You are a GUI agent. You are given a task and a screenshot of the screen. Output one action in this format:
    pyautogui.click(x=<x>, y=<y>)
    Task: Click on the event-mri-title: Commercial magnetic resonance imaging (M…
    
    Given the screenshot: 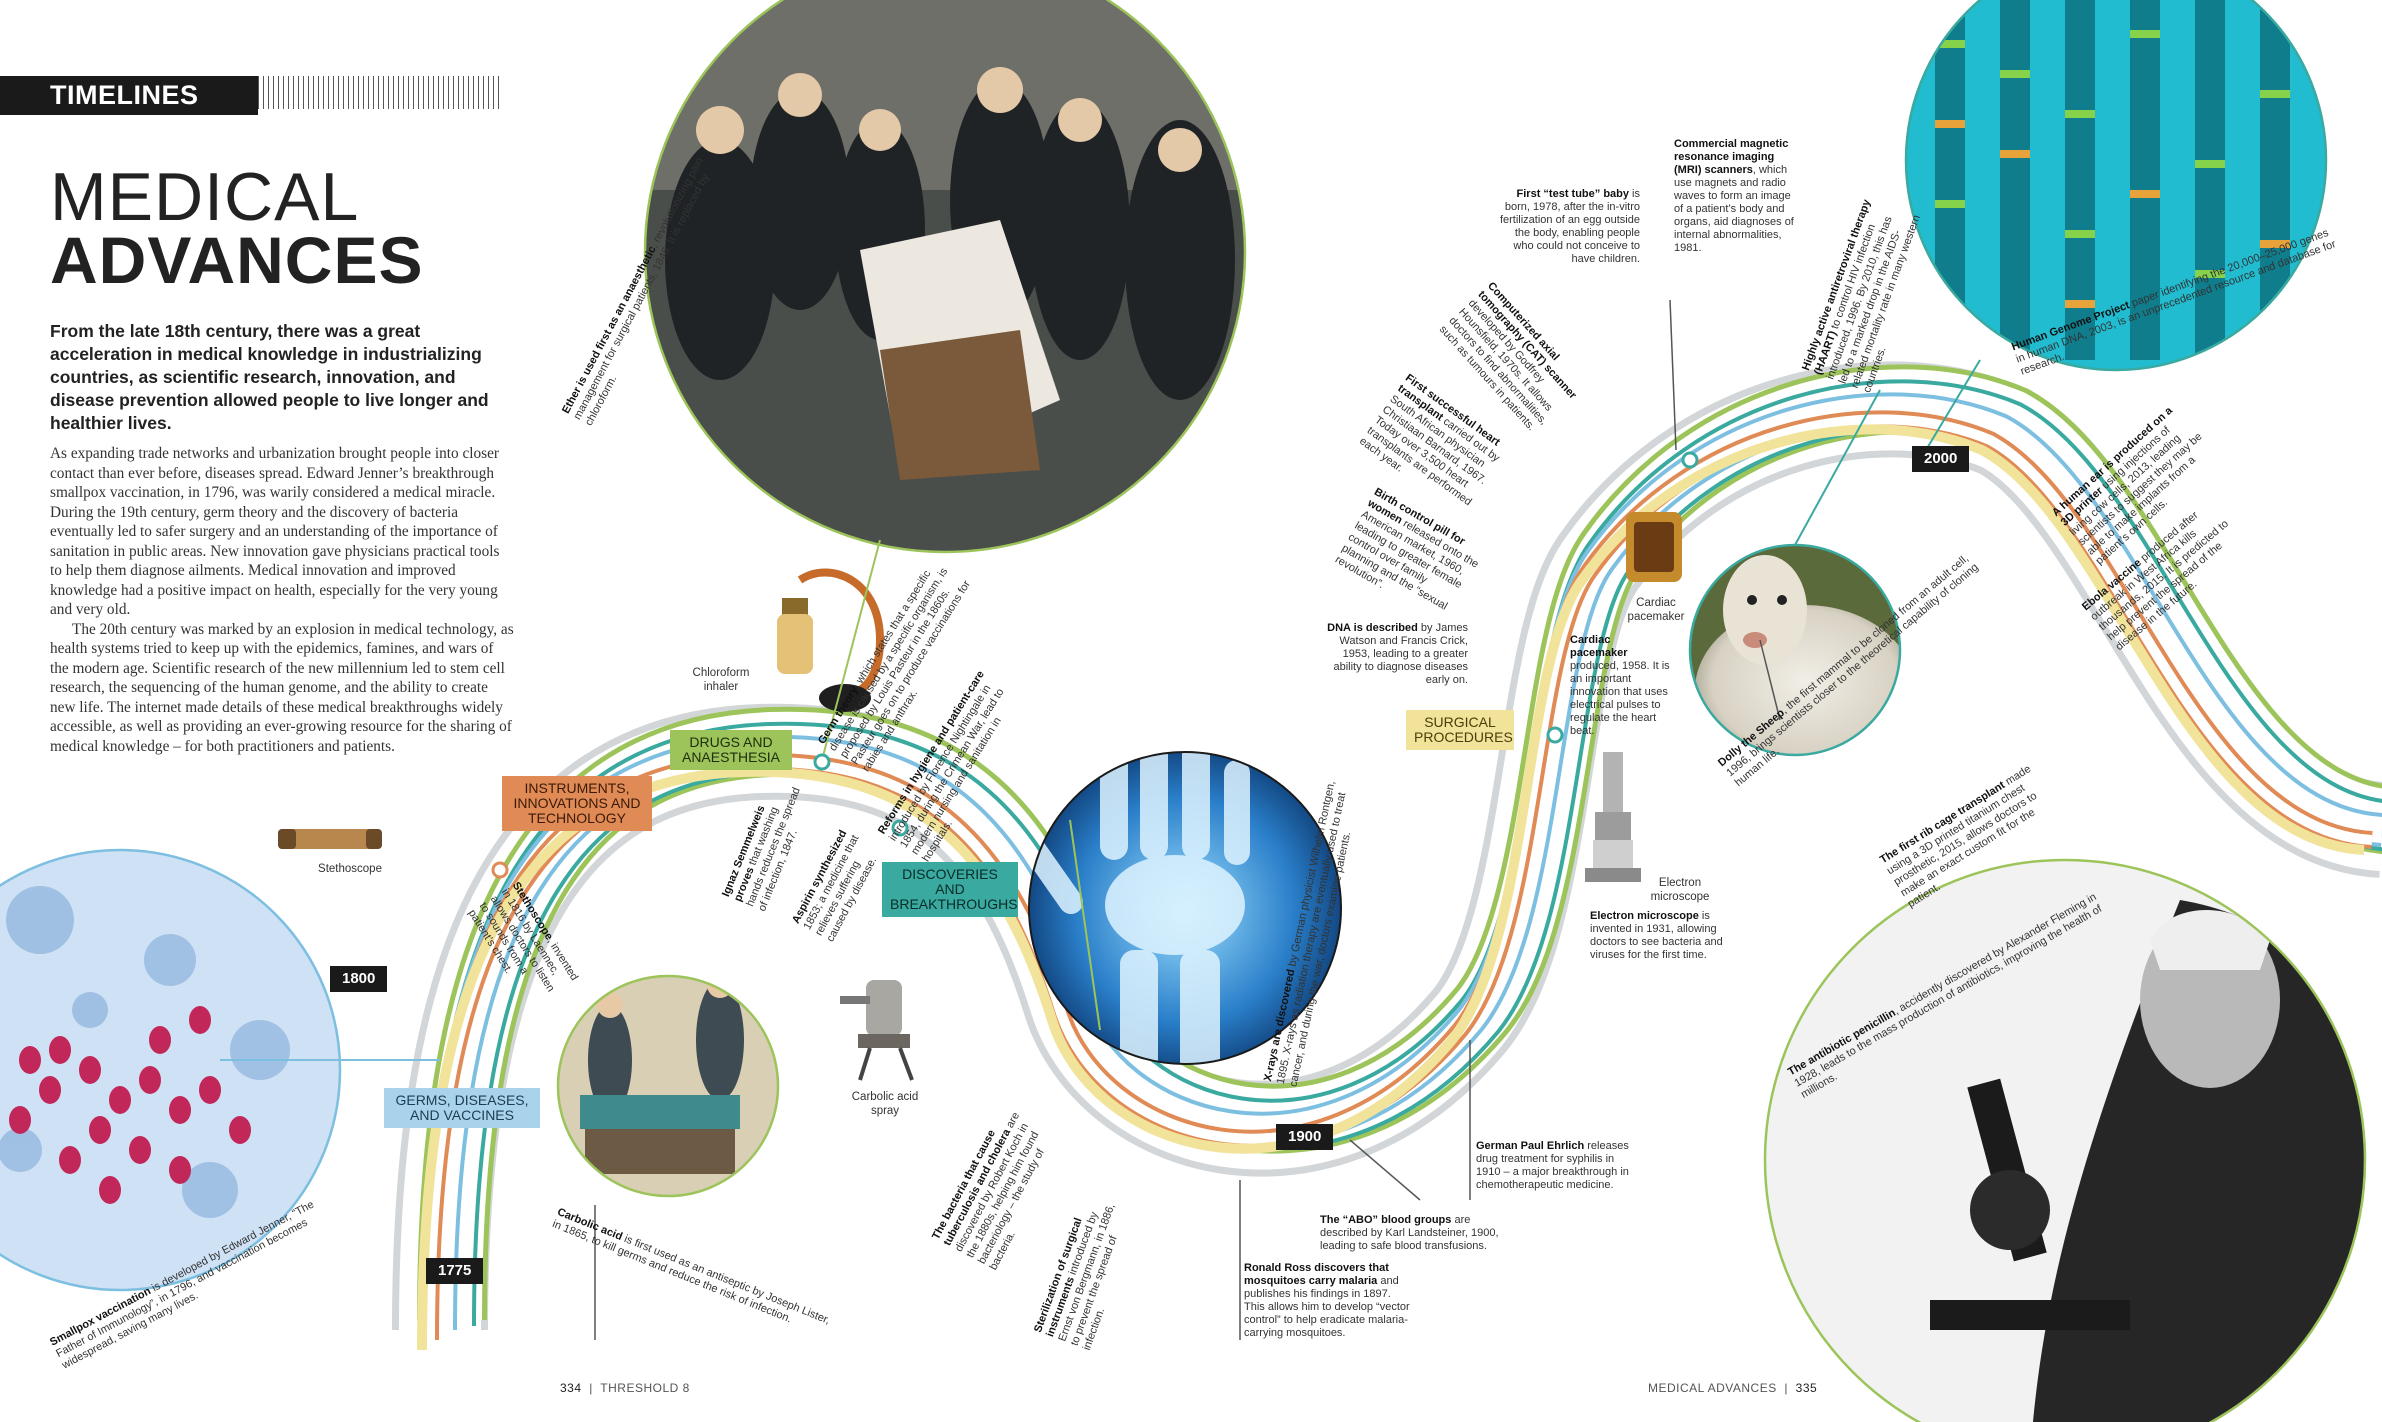 What is the action you would take?
    pyautogui.click(x=1731, y=157)
    